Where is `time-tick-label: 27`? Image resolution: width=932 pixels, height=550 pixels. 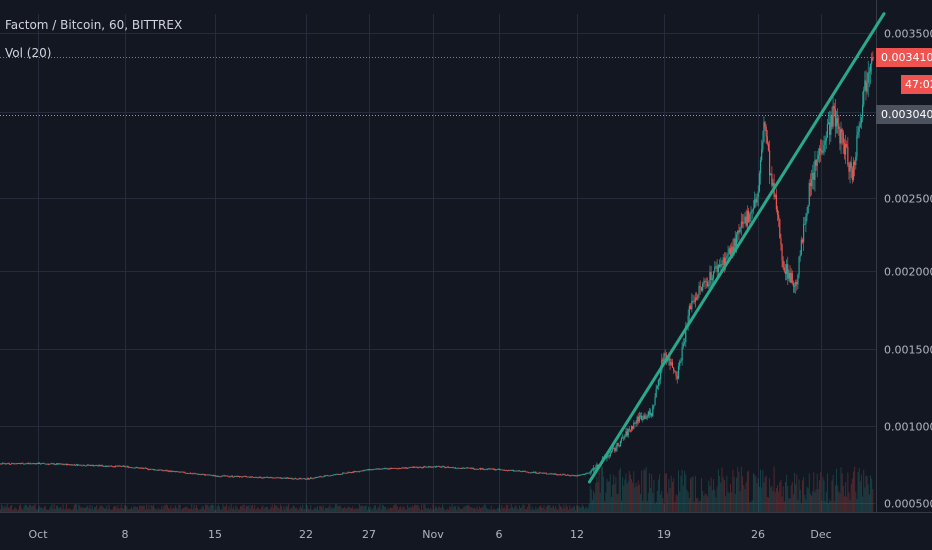
time-tick-label: 27 is located at coordinates (369, 534).